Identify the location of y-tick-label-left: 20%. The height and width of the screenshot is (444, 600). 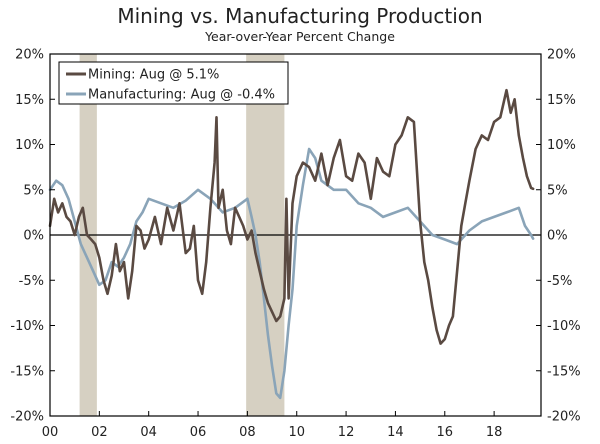
(29, 55).